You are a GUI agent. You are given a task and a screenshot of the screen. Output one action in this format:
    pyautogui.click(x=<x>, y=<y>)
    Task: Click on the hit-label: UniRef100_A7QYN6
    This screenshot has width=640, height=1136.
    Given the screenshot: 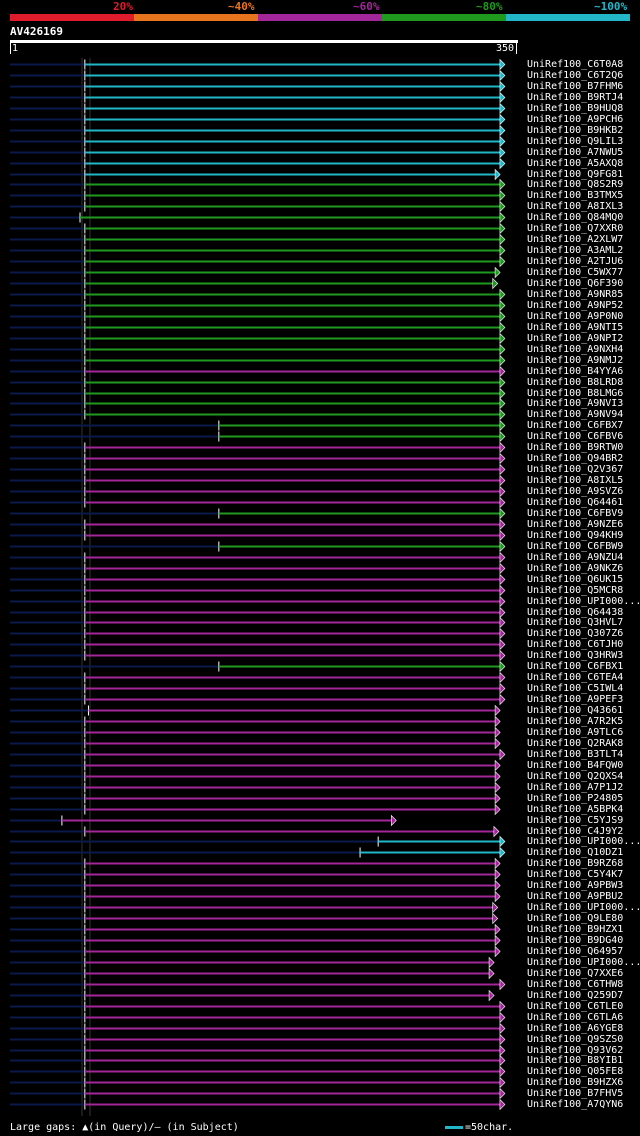 What is the action you would take?
    pyautogui.click(x=575, y=1104)
    